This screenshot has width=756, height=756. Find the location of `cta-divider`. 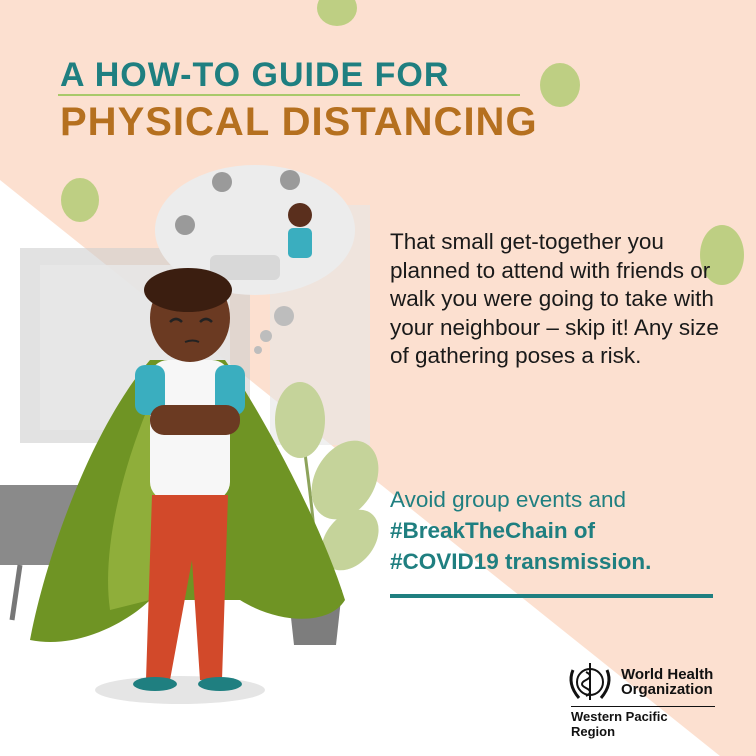

cta-divider is located at coordinates (551, 596).